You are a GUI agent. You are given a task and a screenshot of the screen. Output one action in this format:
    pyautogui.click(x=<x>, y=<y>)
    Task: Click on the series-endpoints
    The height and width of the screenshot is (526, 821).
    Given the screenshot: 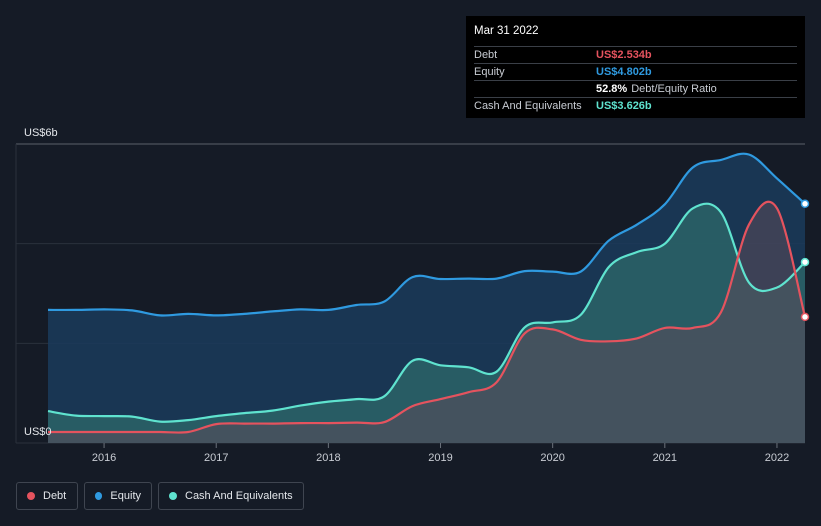 What is the action you would take?
    pyautogui.click(x=805, y=260)
    